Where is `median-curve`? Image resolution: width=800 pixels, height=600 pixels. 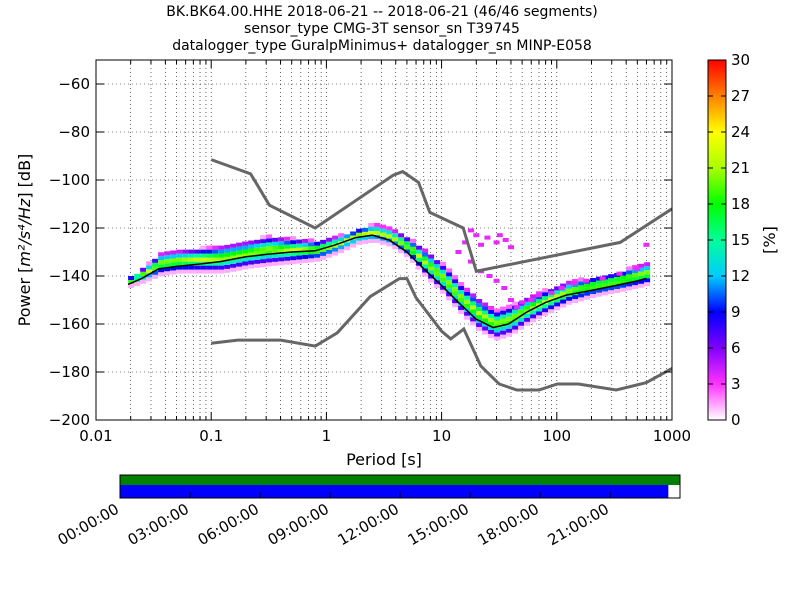 median-curve is located at coordinates (387, 281).